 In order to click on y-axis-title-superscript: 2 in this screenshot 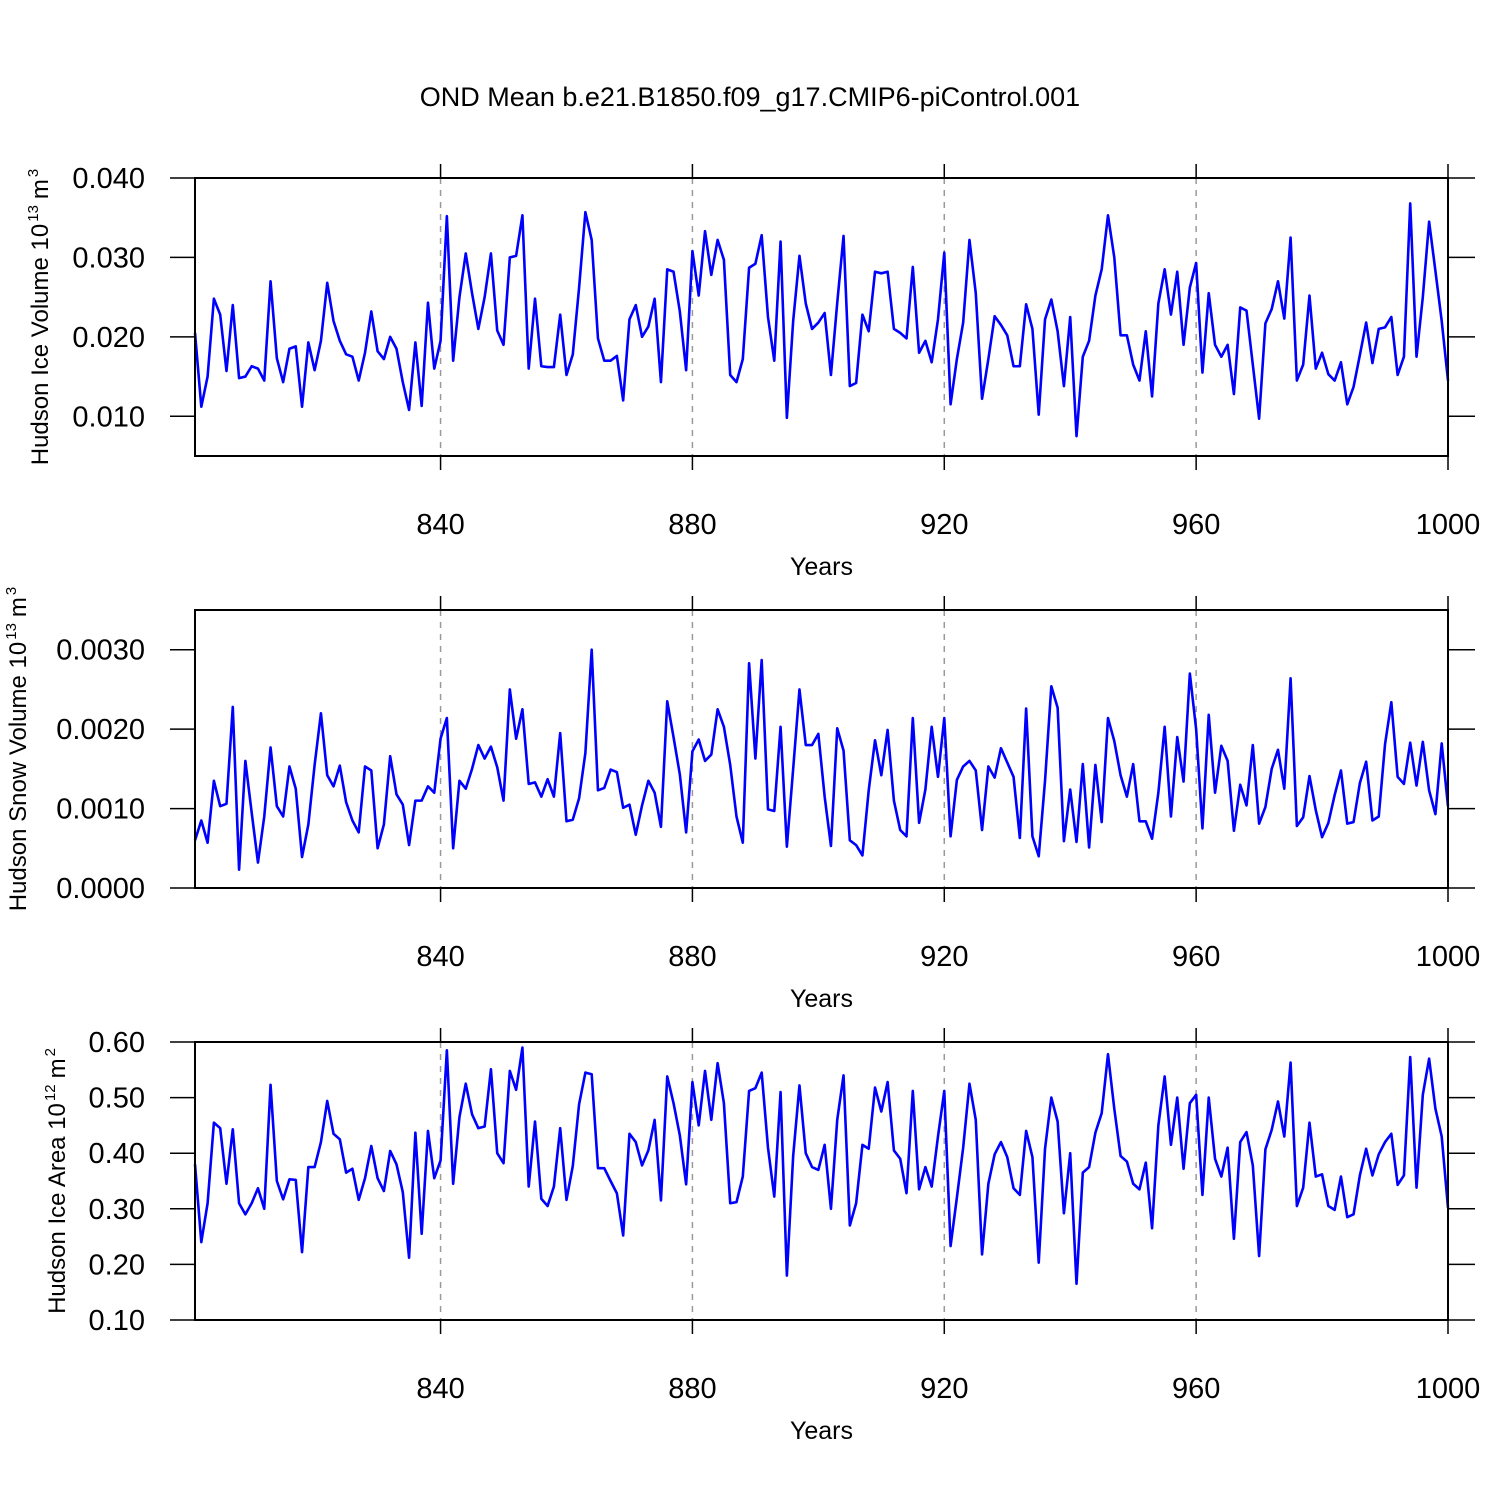, I will do `click(50, 1052)`.